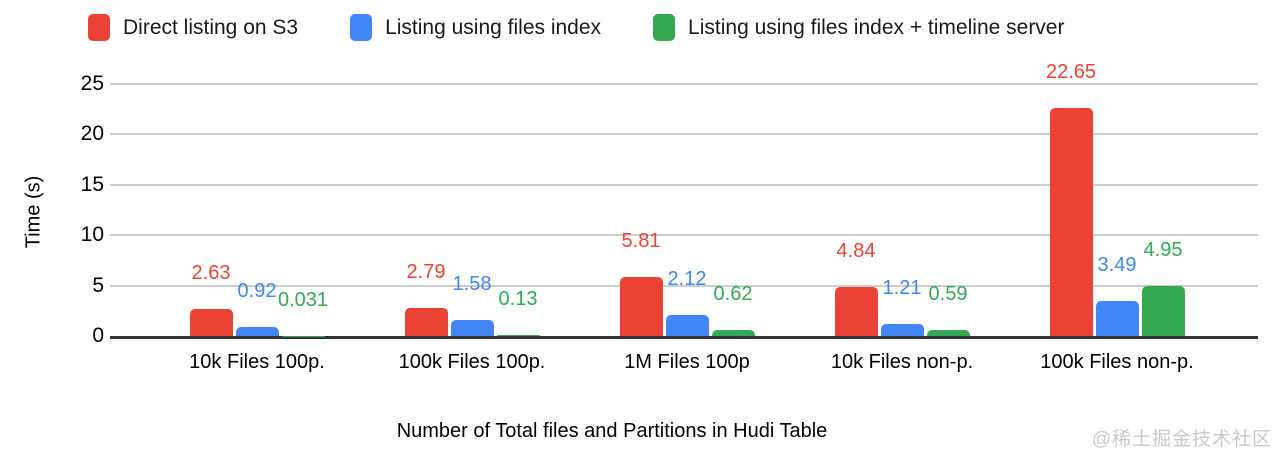 This screenshot has height=458, width=1284. Describe the element at coordinates (687, 362) in the screenshot. I see `category-label: 1M Files 100p` at that location.